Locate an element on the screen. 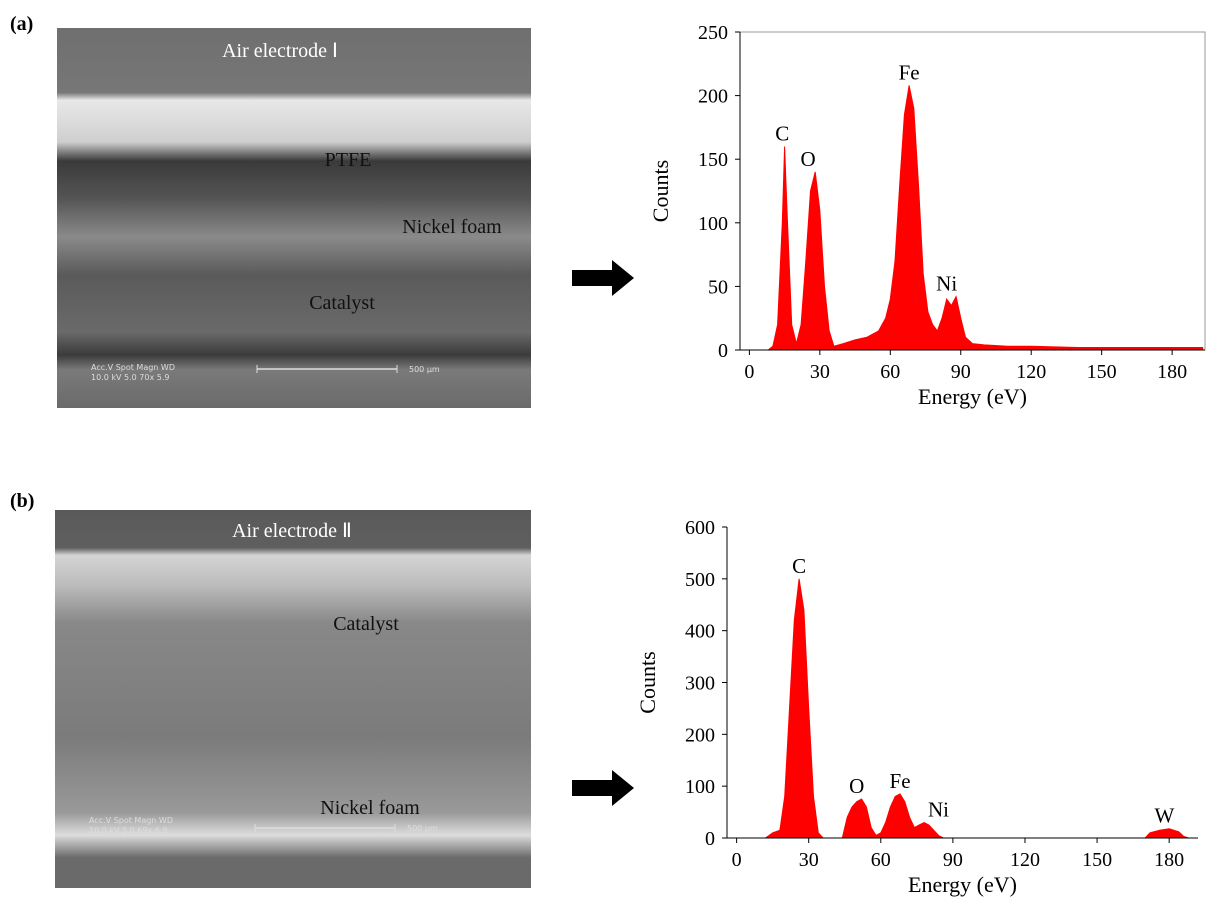  y-tick-label: 300 is located at coordinates (700, 684).